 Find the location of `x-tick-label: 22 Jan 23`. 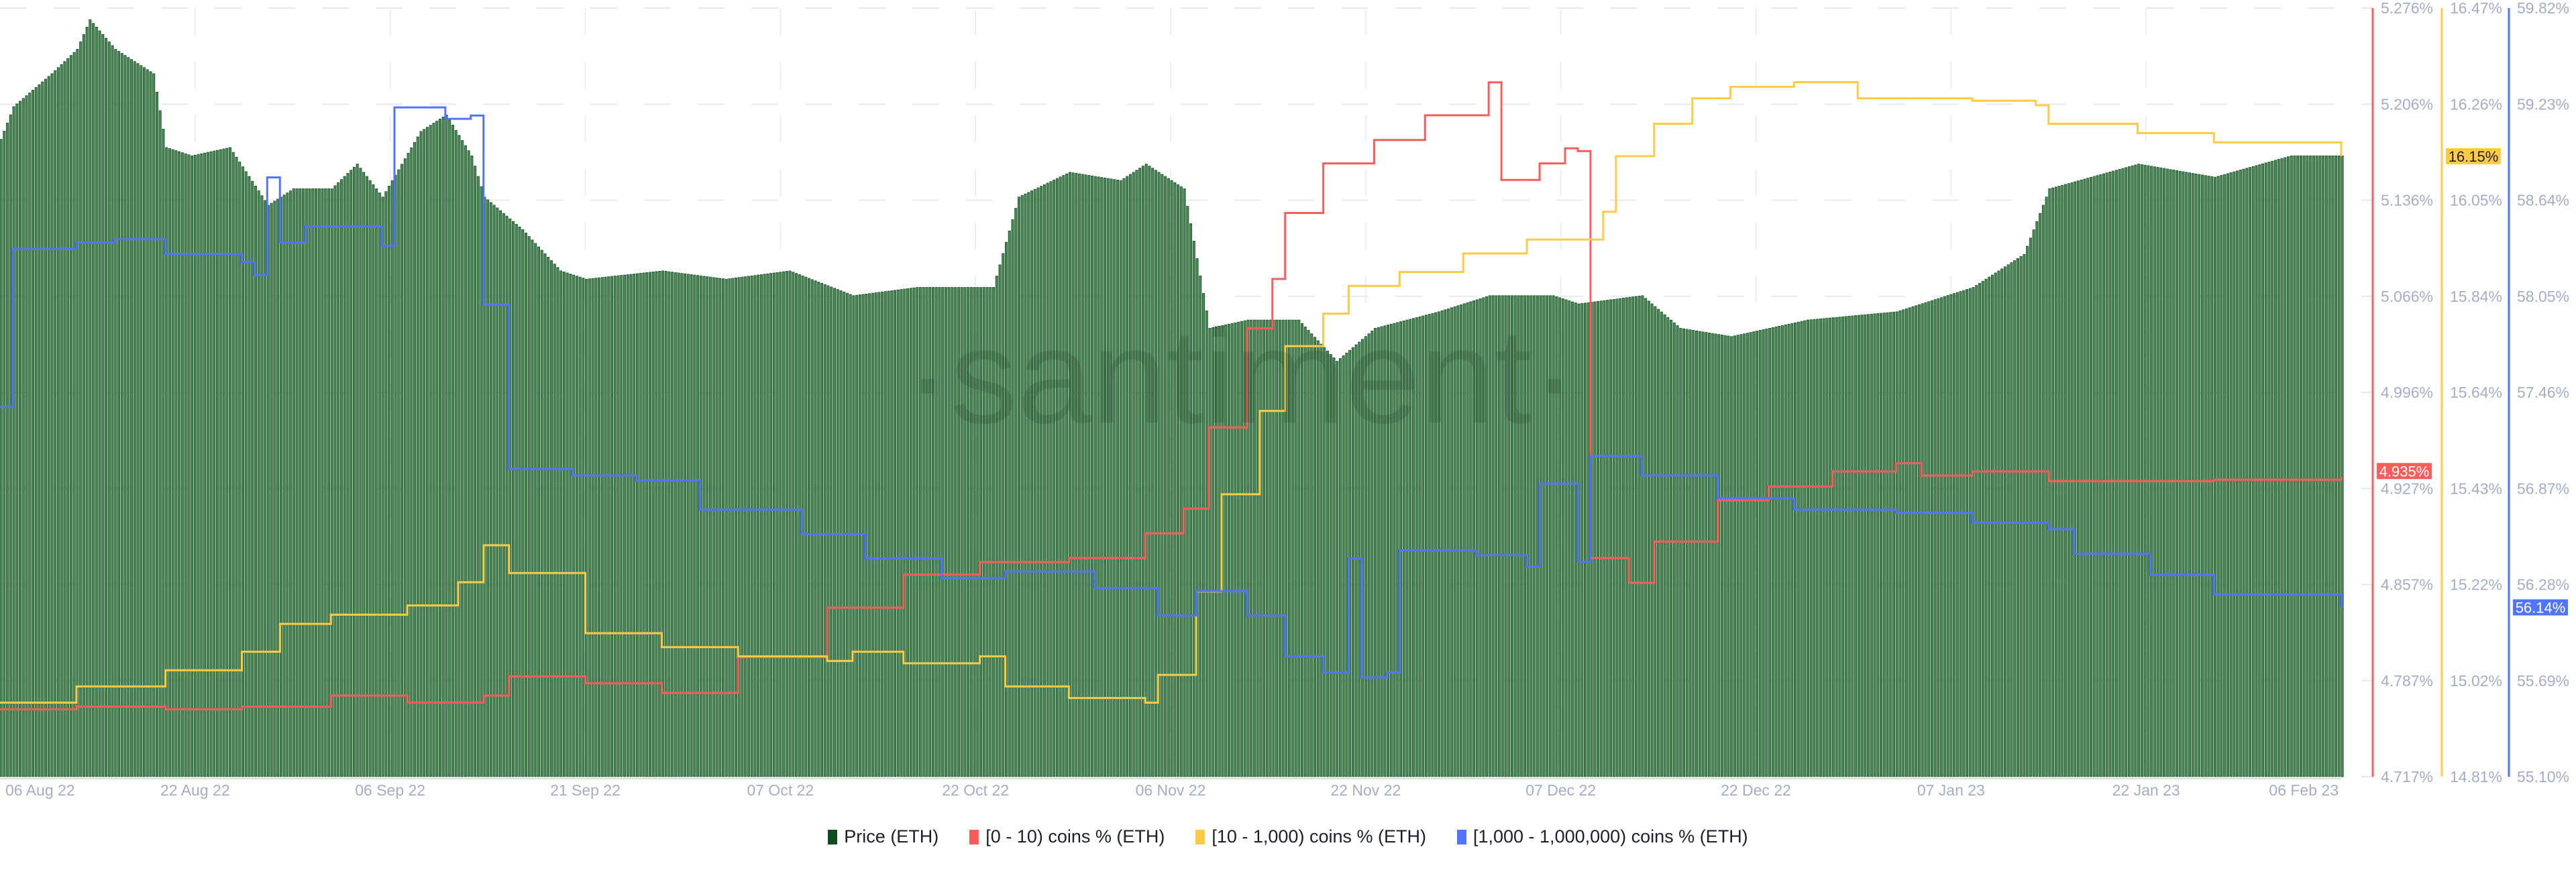

x-tick-label: 22 Jan 23 is located at coordinates (2146, 790).